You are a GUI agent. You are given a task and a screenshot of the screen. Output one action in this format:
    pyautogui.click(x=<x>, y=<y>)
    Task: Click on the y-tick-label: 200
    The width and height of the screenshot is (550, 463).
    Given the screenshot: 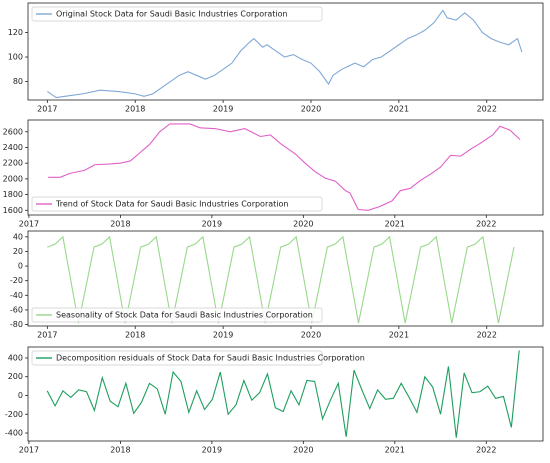 What is the action you would take?
    pyautogui.click(x=15, y=376)
    